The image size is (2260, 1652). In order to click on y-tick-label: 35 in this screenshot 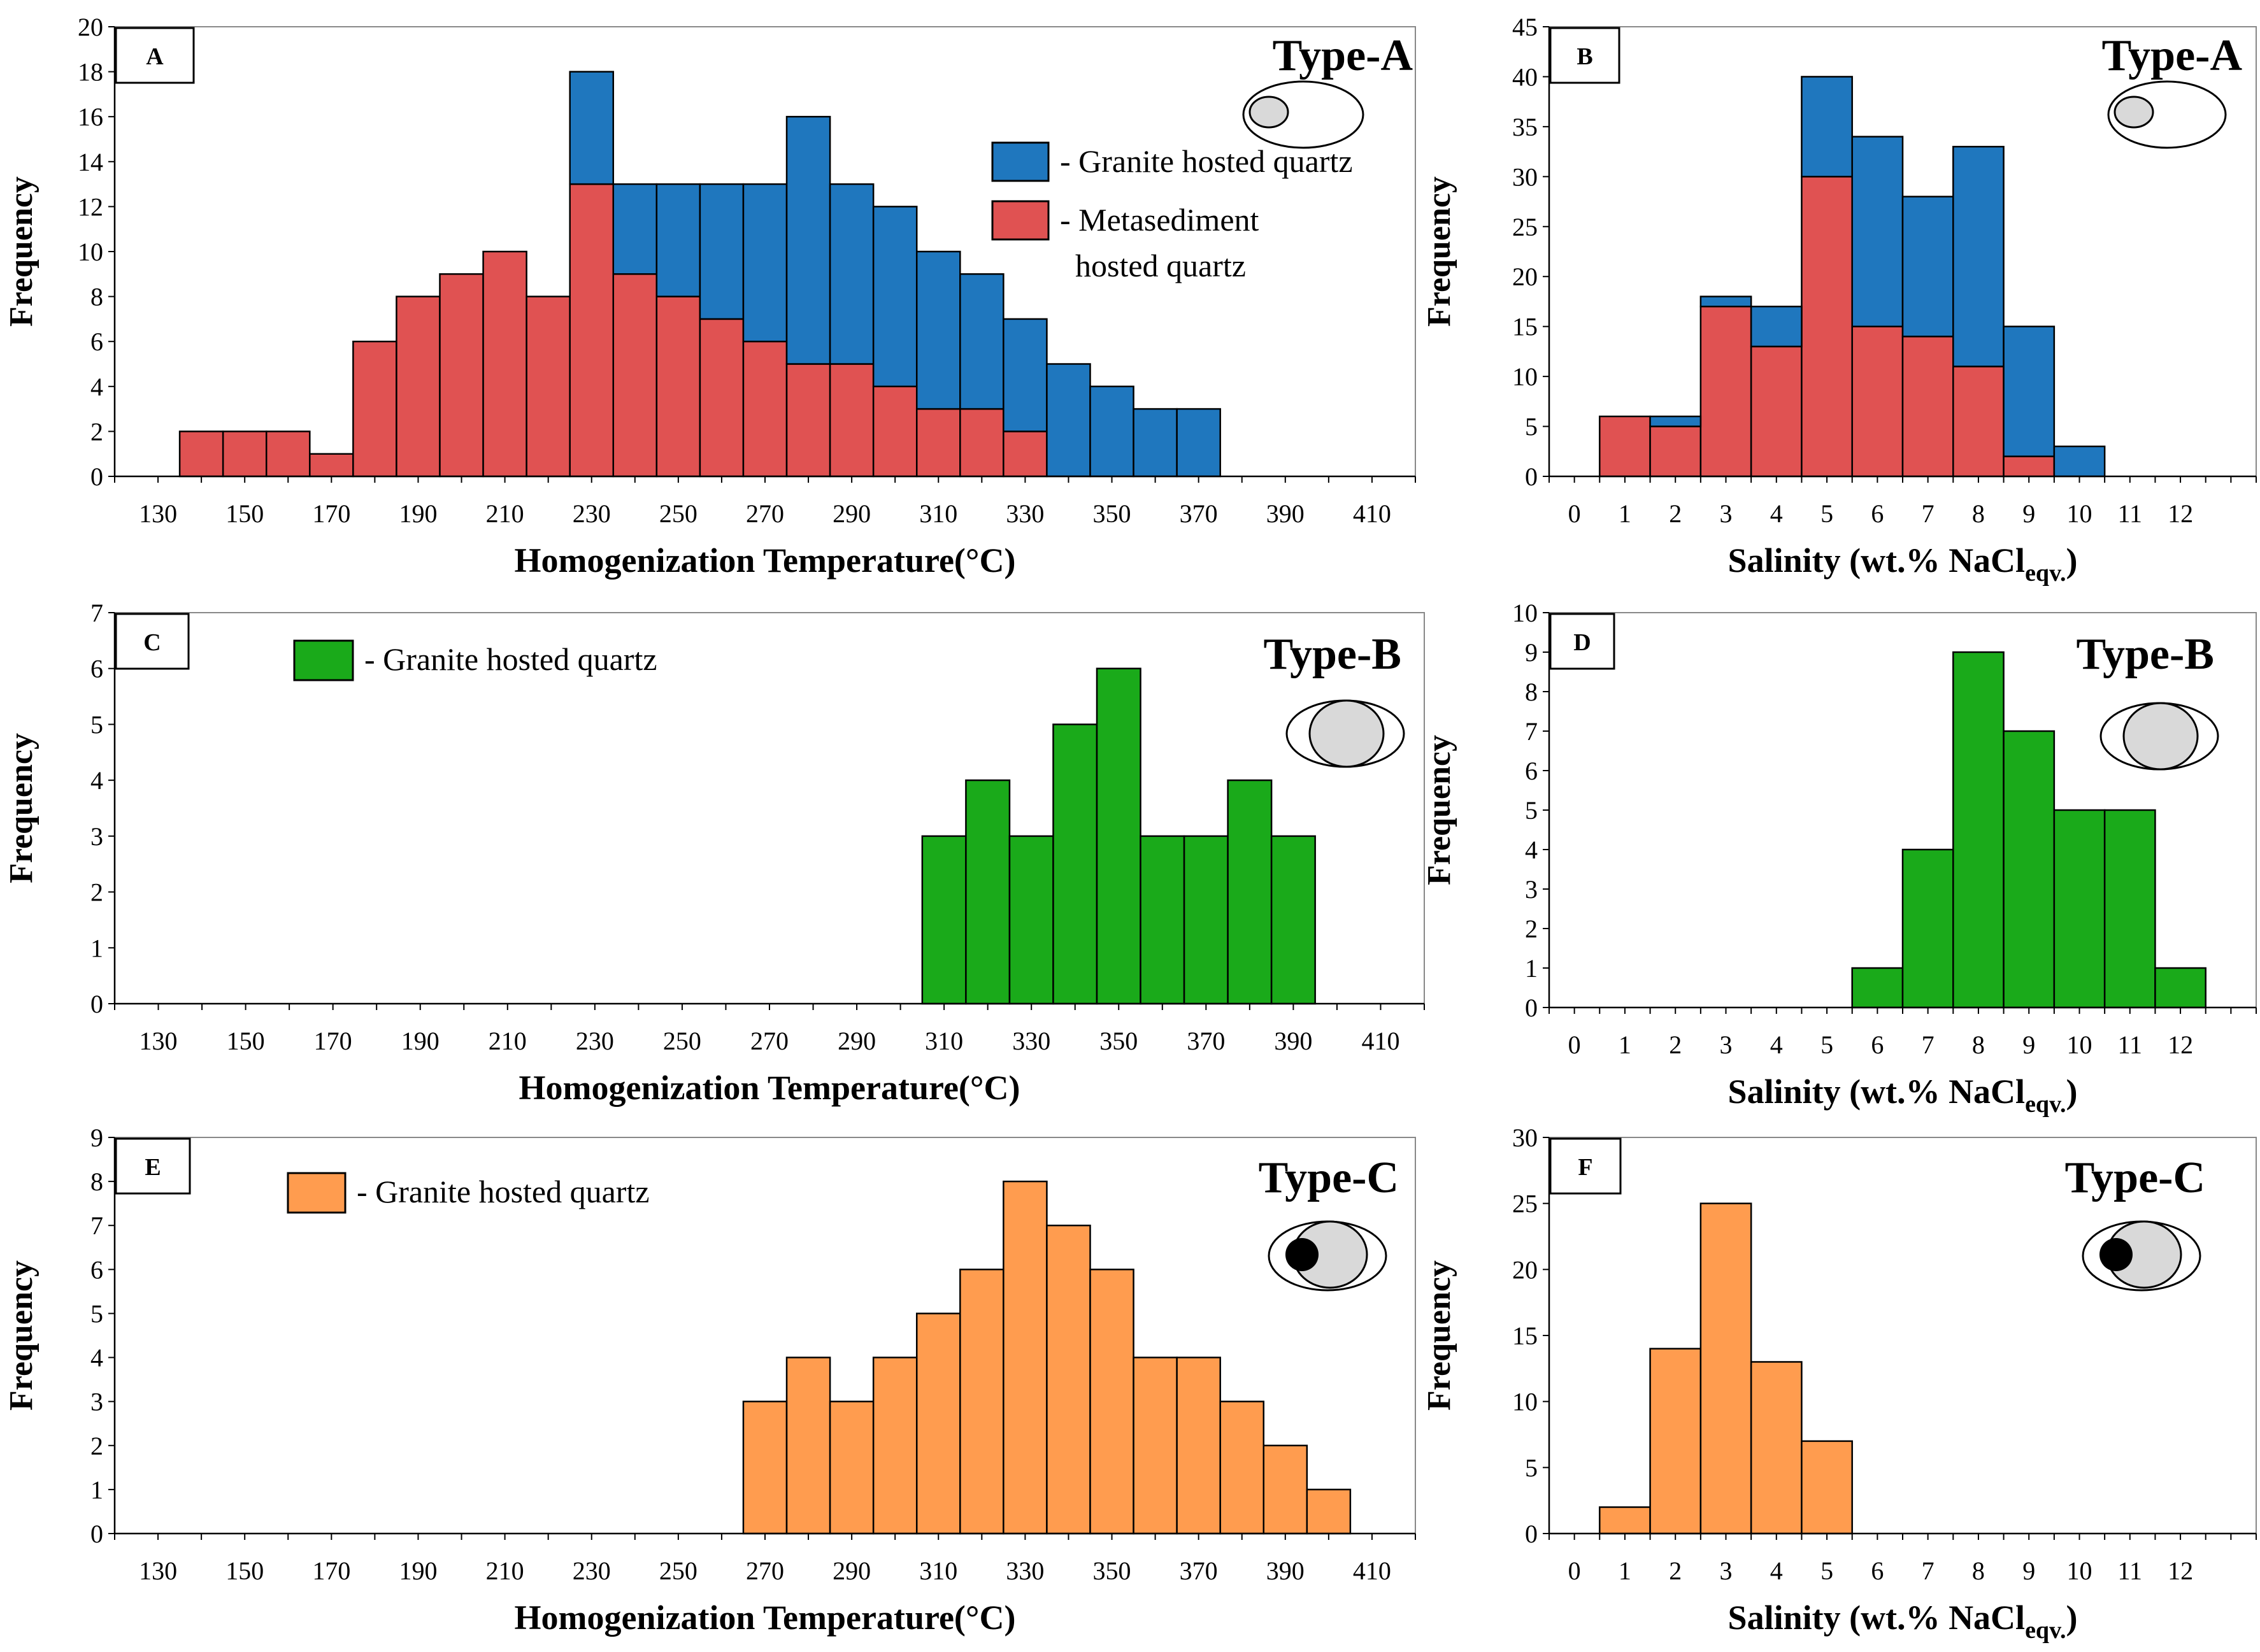, I will do `click(1525, 127)`.